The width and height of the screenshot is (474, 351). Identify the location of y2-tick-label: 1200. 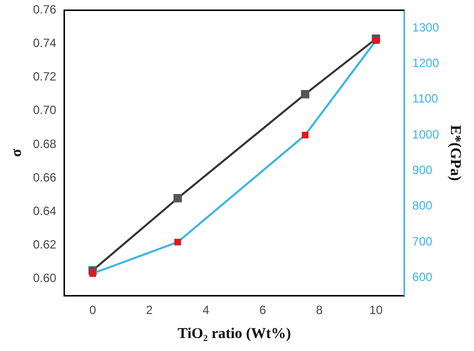
(426, 63).